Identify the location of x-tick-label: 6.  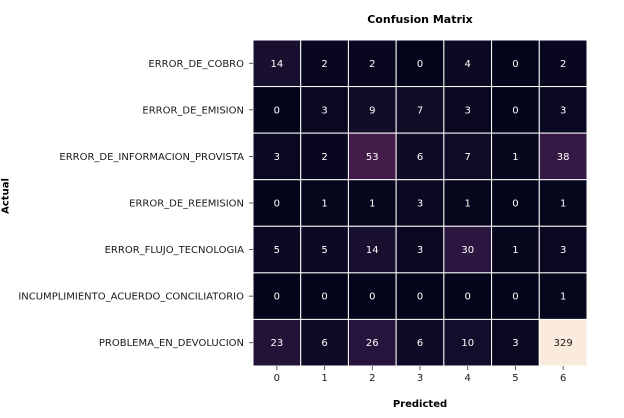
(563, 378).